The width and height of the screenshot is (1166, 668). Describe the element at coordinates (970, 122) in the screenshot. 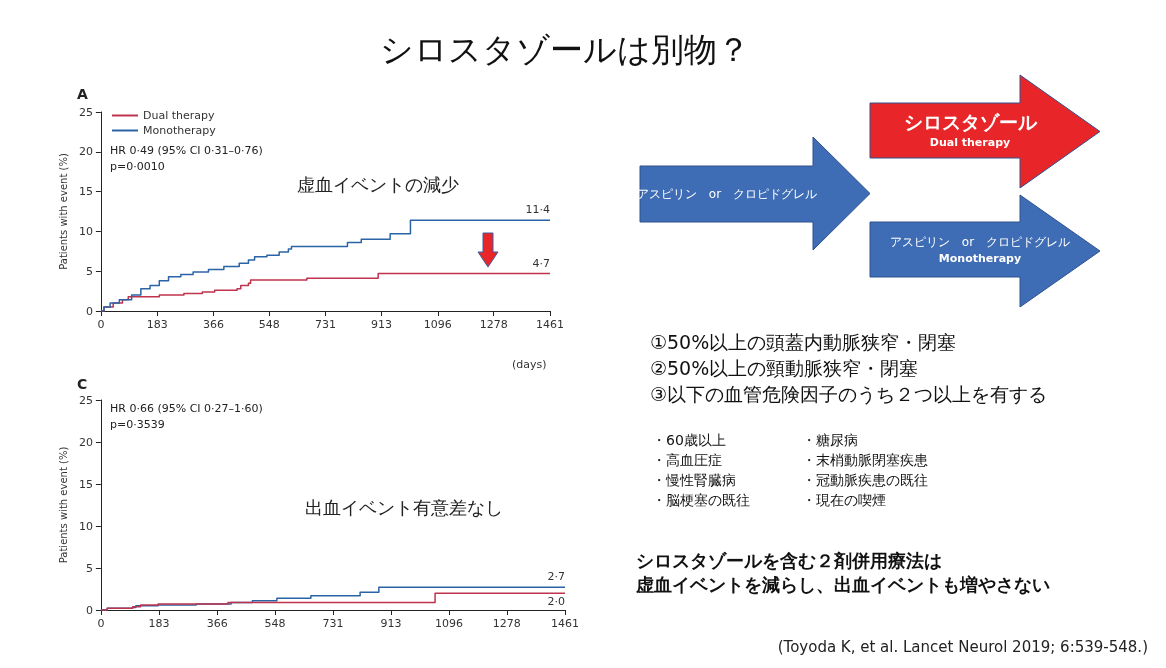

I see `text: シロスタゾール` at that location.